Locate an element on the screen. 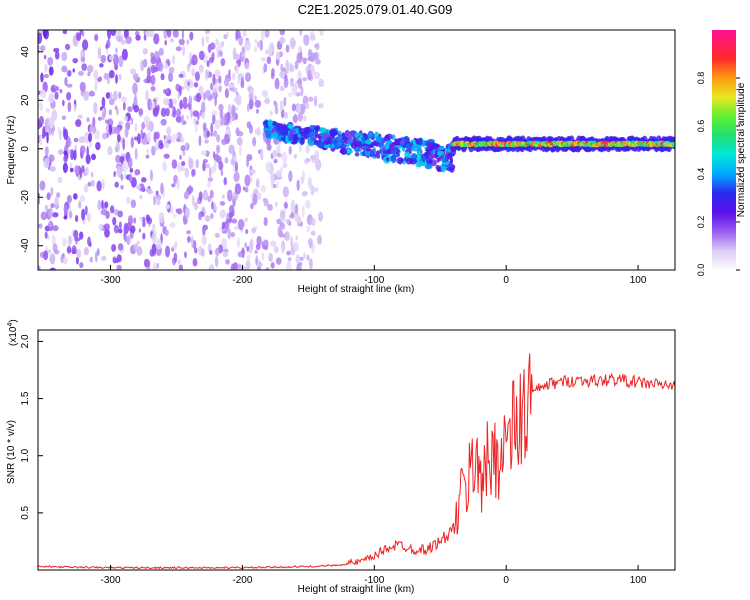 The height and width of the screenshot is (600, 750). bottom-ytick-label: 0.5 is located at coordinates (25, 512).